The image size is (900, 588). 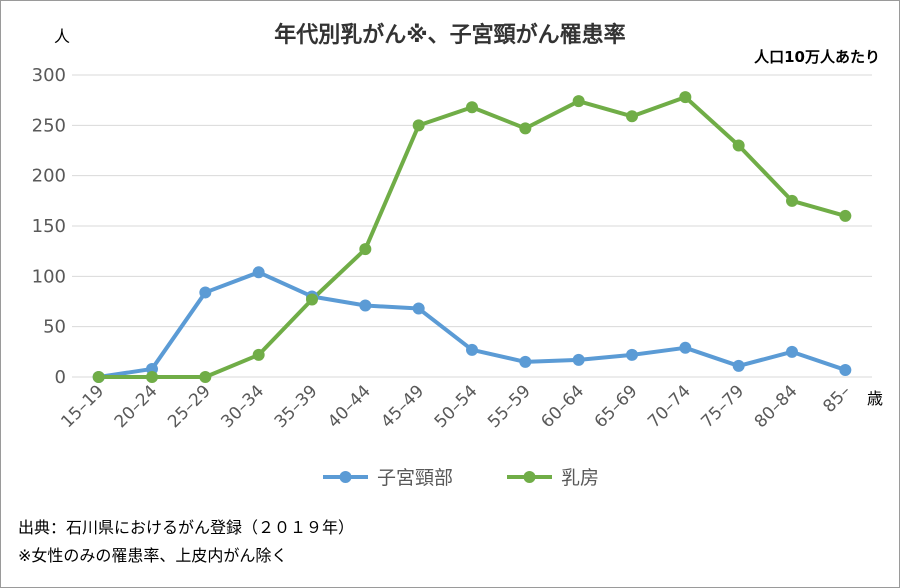 I want to click on x-tick-label: 80–84, so click(x=776, y=406).